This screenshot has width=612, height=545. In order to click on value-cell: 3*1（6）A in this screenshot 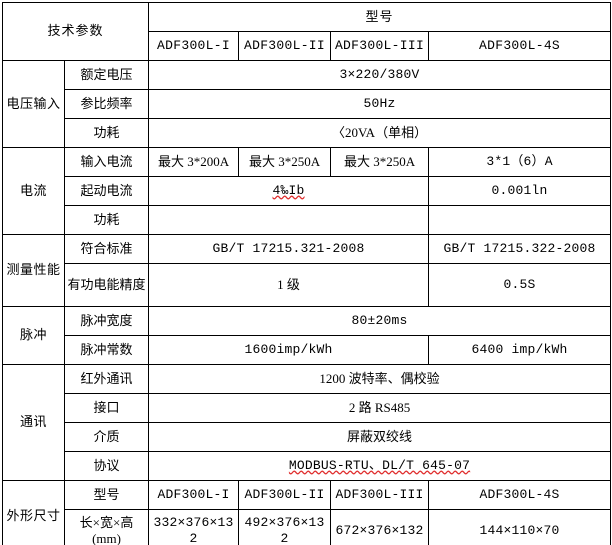, I will do `click(520, 162)`.